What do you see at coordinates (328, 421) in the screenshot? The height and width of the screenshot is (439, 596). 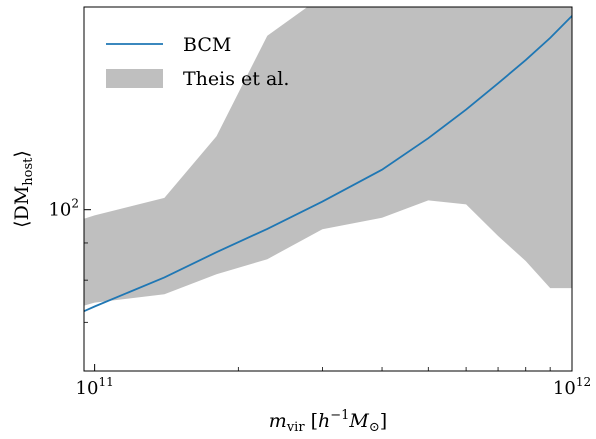 I see `x-axis-label: mvir [h−1M⊙]` at bounding box center [328, 421].